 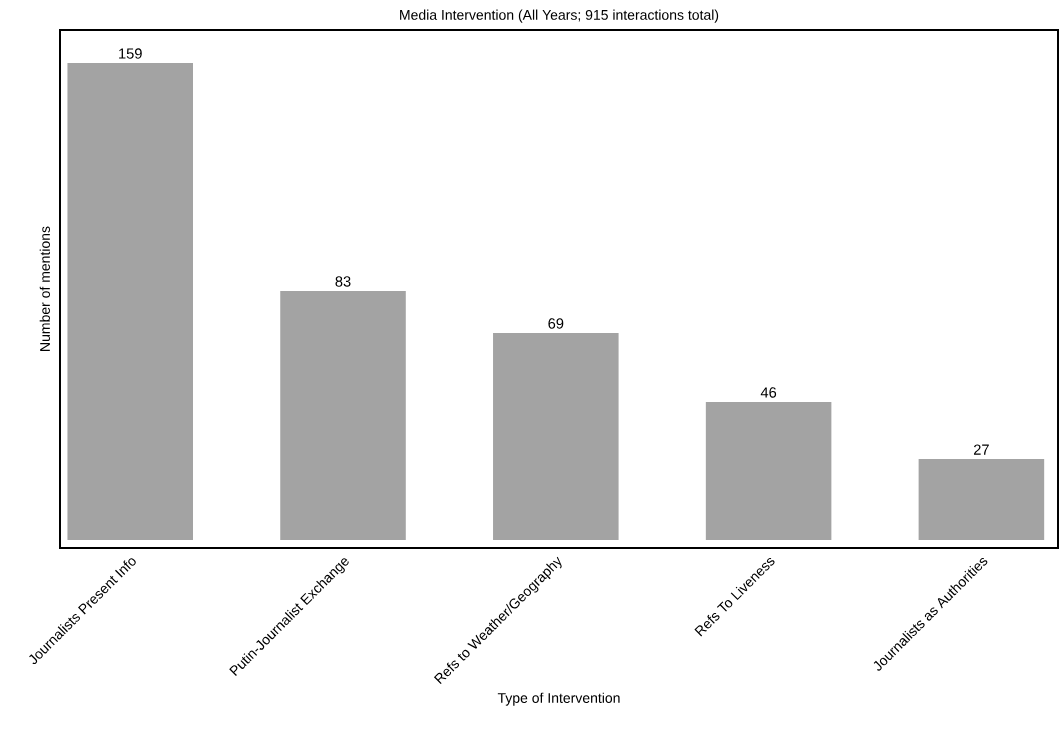 What do you see at coordinates (44, 288) in the screenshot?
I see `y-axis-title: Number of mentions` at bounding box center [44, 288].